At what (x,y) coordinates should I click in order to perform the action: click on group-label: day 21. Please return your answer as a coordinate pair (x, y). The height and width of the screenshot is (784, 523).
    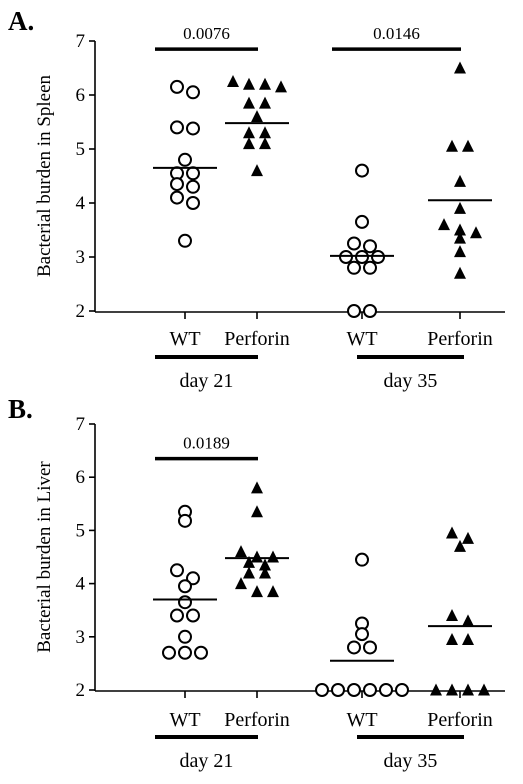
    Looking at the image, I should click on (207, 381).